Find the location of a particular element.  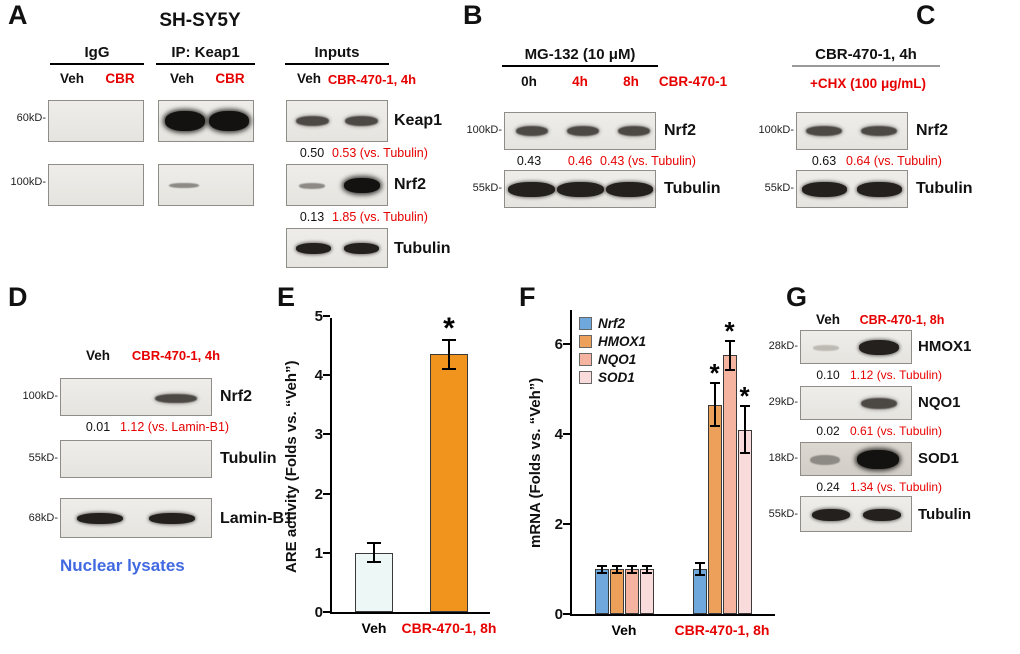

mw-marker-68kd: 68kD- is located at coordinates (43, 518).